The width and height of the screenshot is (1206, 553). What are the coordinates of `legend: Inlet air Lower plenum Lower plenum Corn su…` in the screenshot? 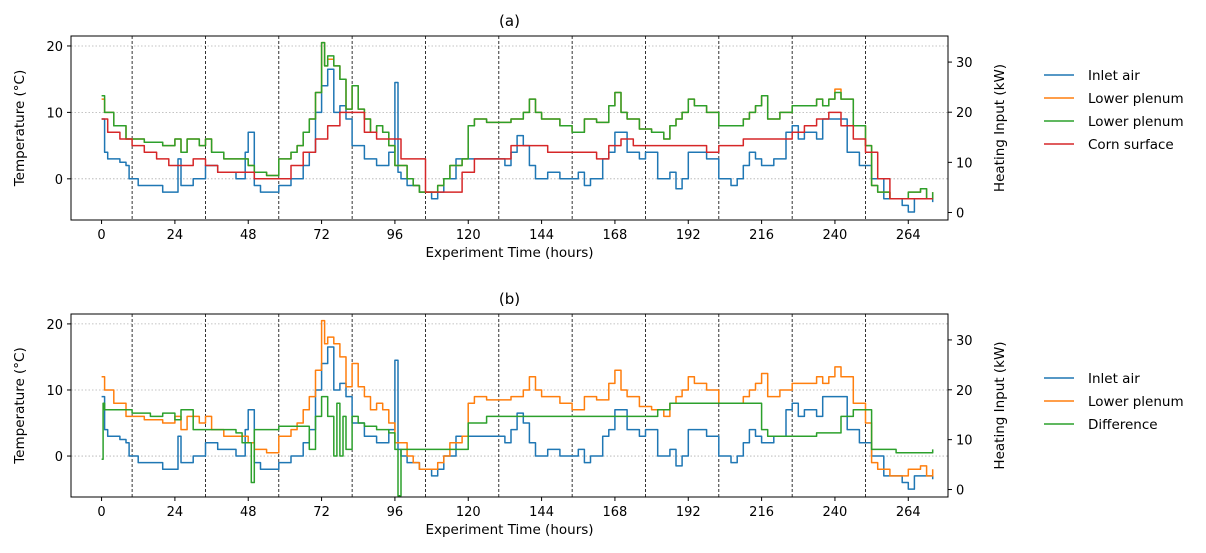 It's located at (1114, 110).